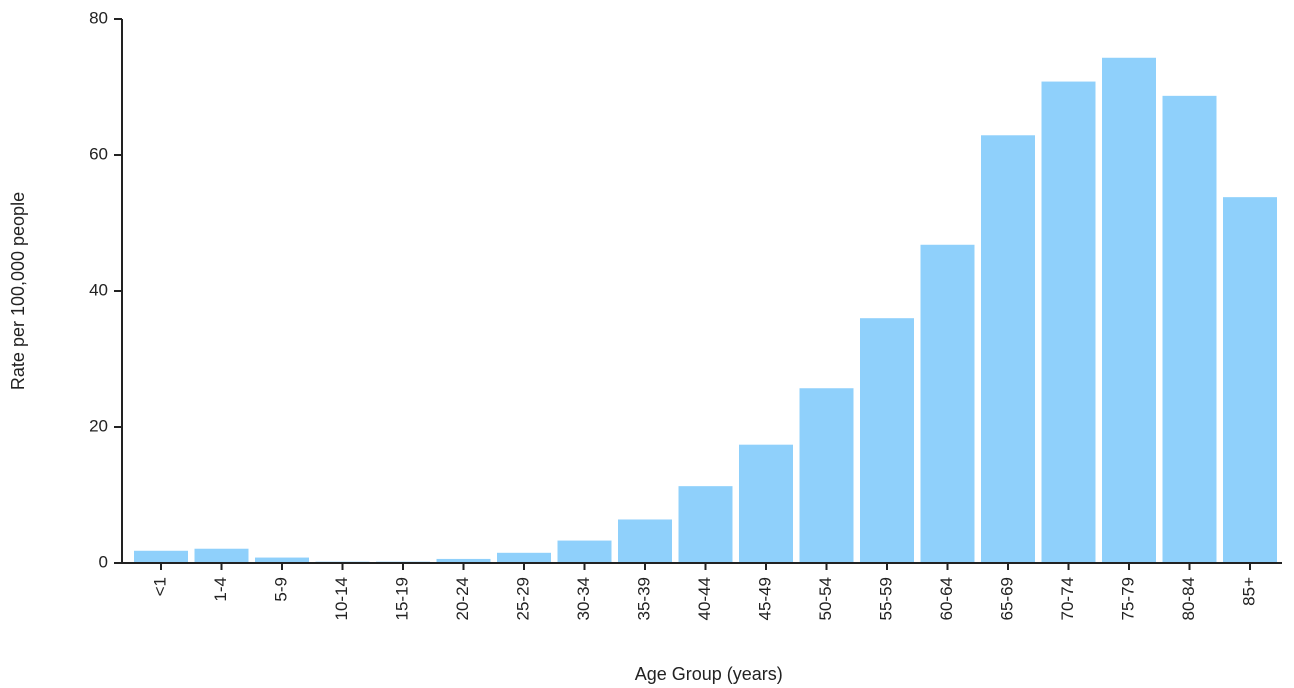 Image resolution: width=1294 pixels, height=688 pixels. Describe the element at coordinates (1067, 598) in the screenshot. I see `x-tick-label: 70-74` at that location.